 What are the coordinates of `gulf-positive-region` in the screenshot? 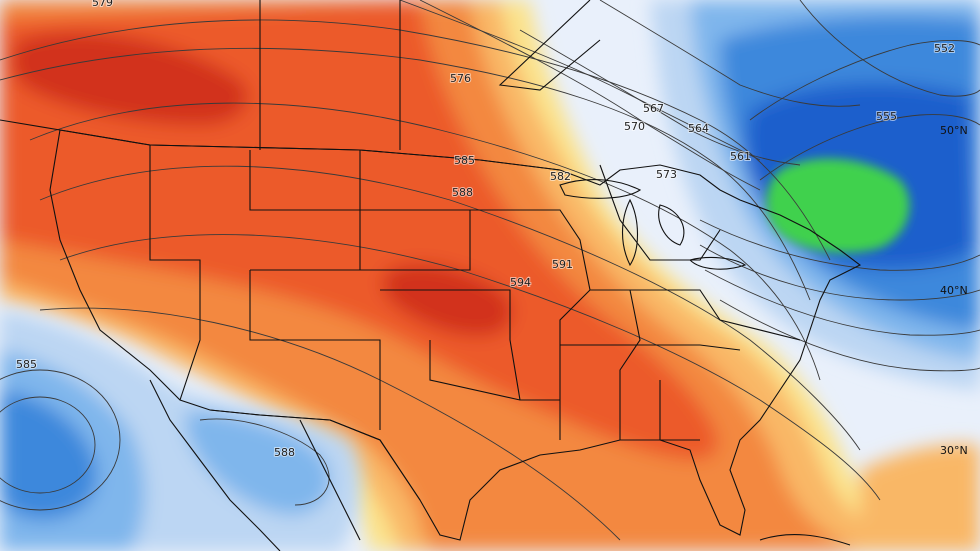 It's located at (566, 498).